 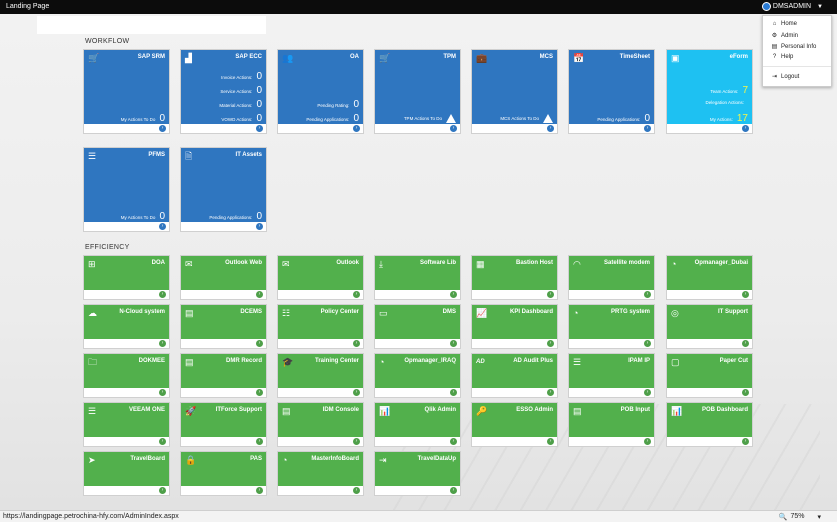 What do you see at coordinates (223, 375) in the screenshot?
I see `efficiency-tile-dmr-record: ▤ DMR Record ›` at bounding box center [223, 375].